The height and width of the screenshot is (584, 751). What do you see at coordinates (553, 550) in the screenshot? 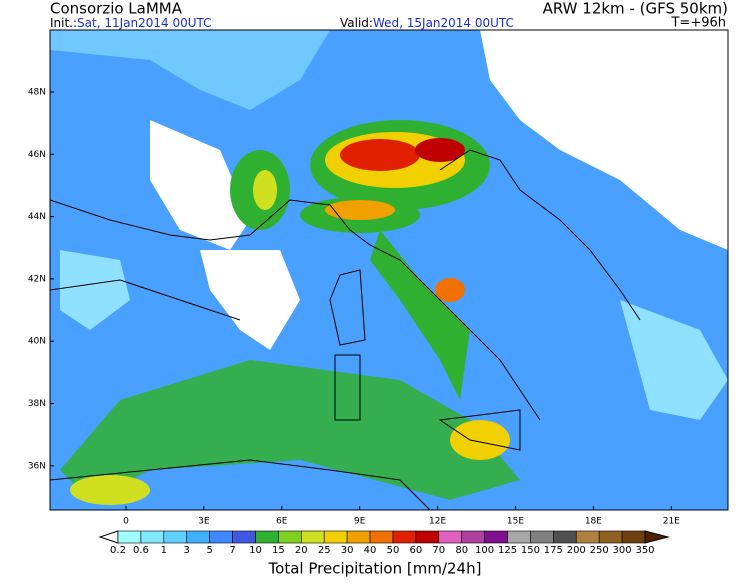
I see `colorbar-label: 175` at bounding box center [553, 550].